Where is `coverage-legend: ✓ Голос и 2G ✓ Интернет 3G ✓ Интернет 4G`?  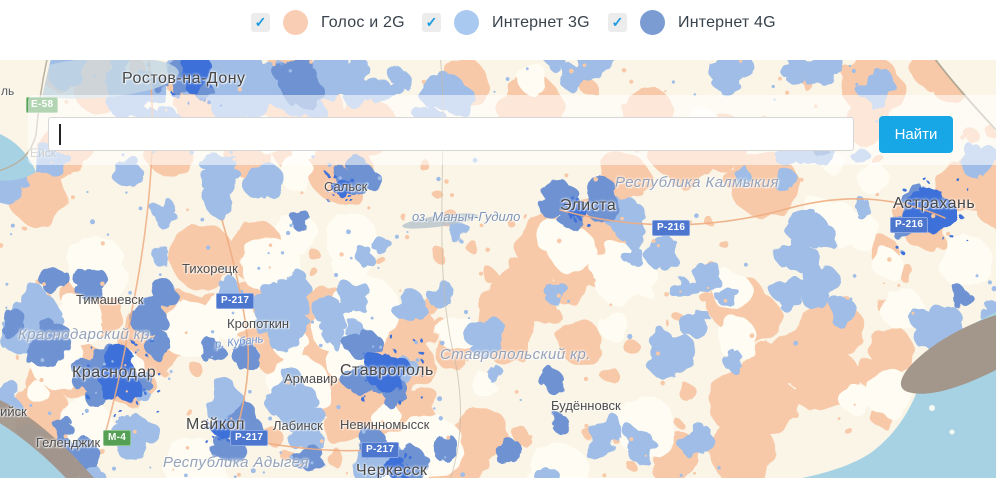
coverage-legend: ✓ Голос и 2G ✓ Интернет 3G ✓ Интернет 4G is located at coordinates (498, 30).